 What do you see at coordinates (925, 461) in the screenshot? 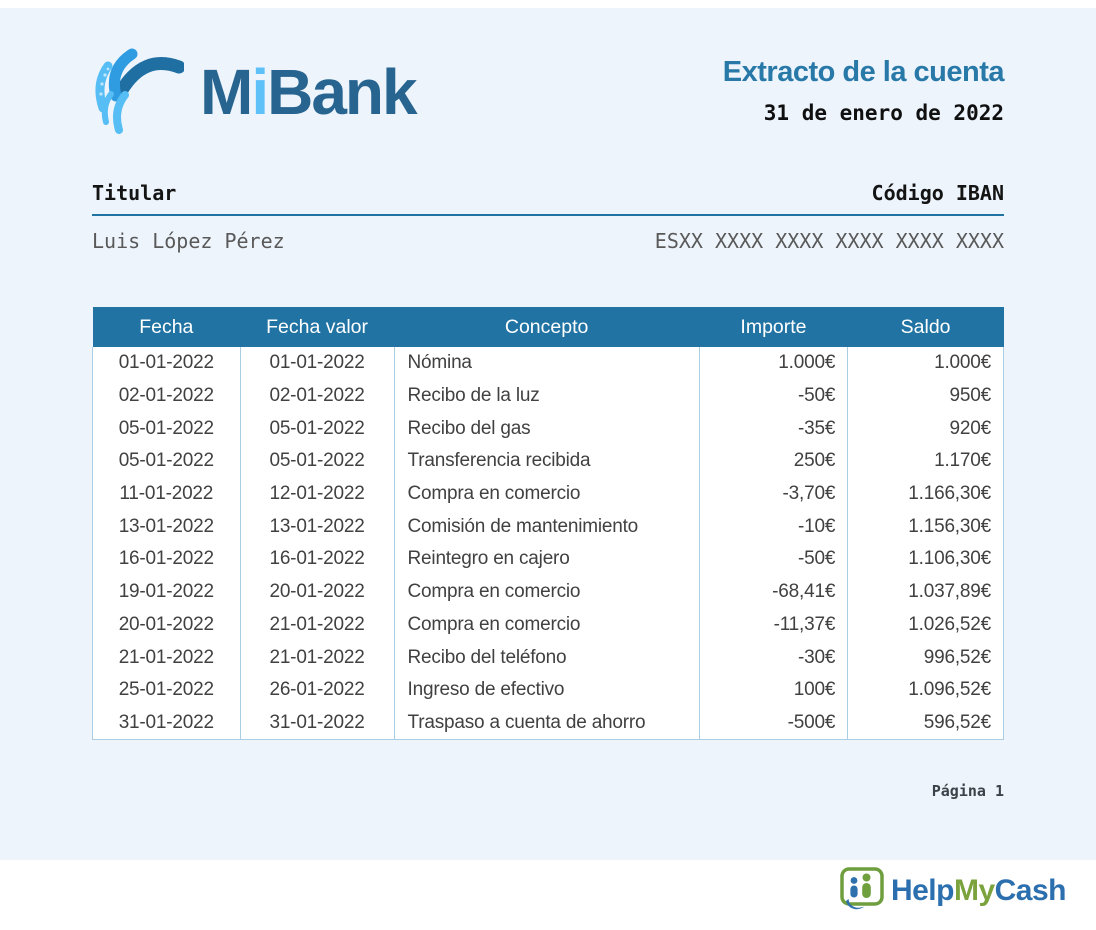
I see `saldo-cell: 1.170€` at bounding box center [925, 461].